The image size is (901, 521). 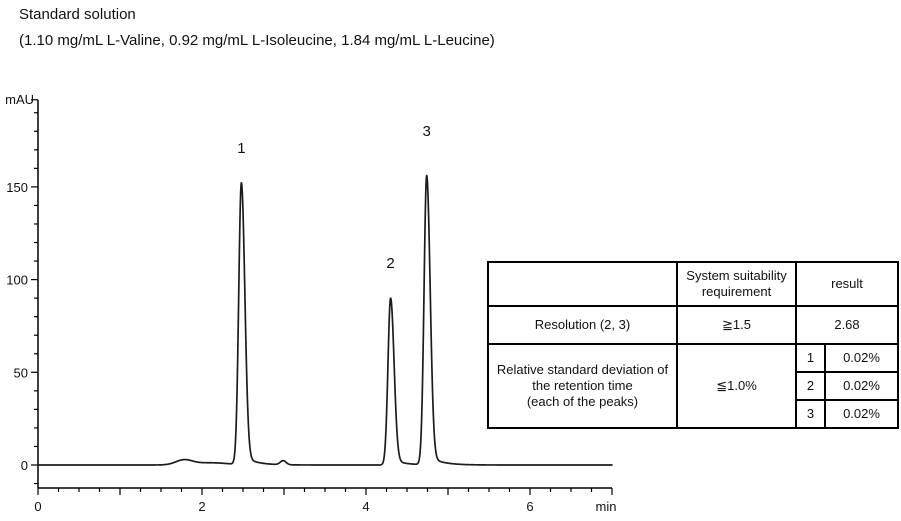 I want to click on resolution-row: Resolution (2, 3) ≧1.5 2.68, so click(x=693, y=325).